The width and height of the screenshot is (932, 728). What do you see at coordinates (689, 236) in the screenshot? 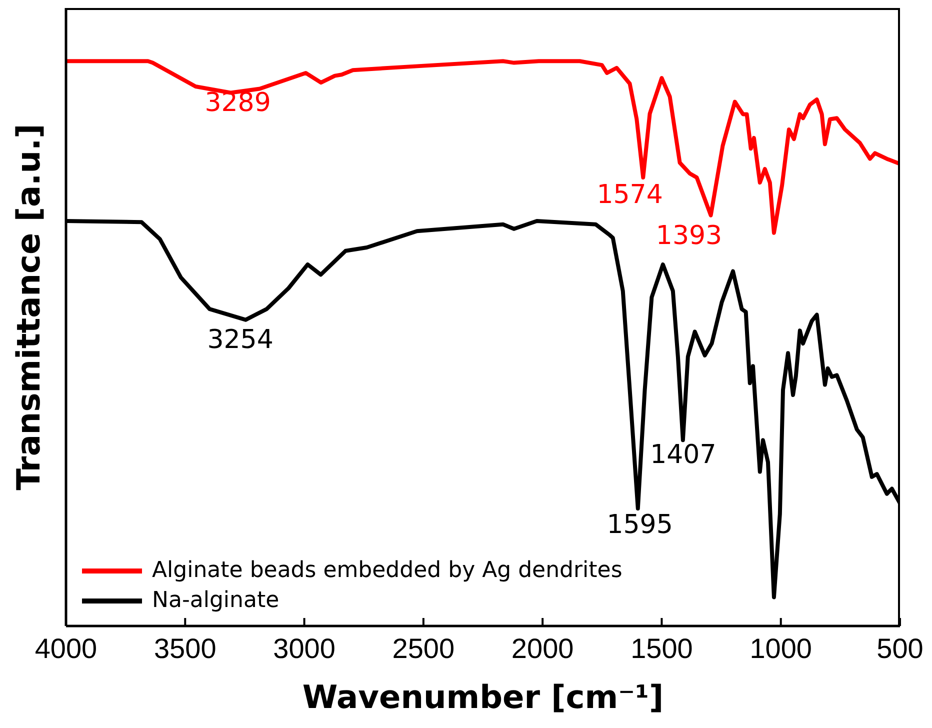
I see `annotation: 1393` at bounding box center [689, 236].